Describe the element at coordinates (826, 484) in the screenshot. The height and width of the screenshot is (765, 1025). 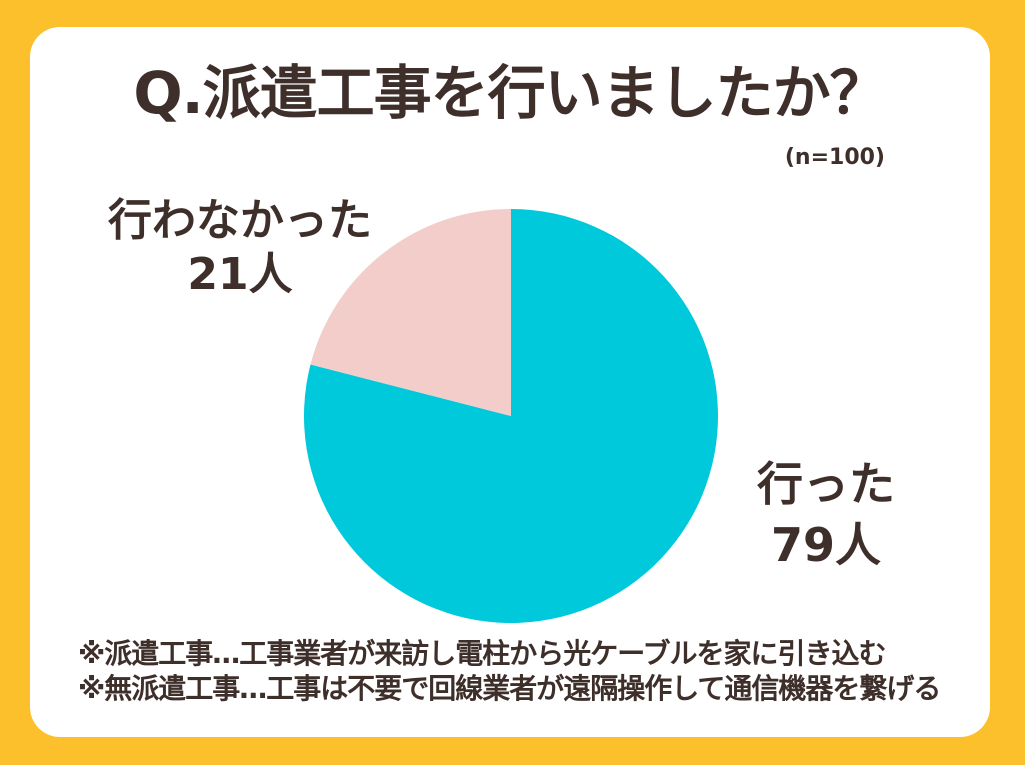
I see `callout-did-label: 行った` at that location.